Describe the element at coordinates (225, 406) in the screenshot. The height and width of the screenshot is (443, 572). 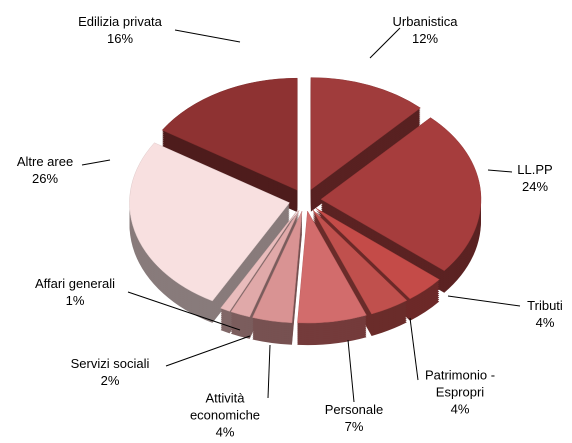
I see `category-label: Attività economiche` at that location.